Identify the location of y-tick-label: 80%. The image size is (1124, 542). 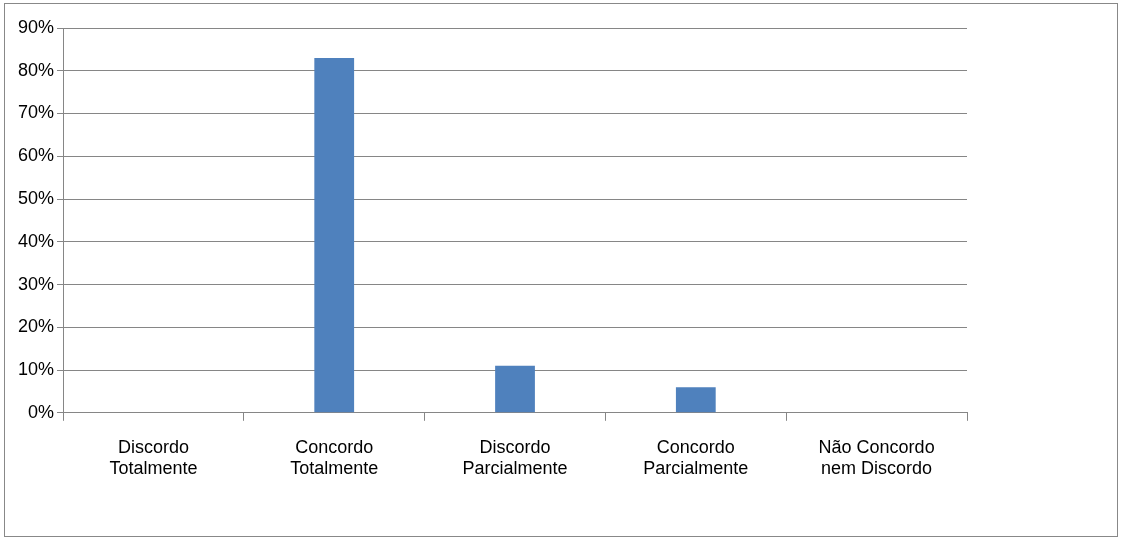
(36, 69).